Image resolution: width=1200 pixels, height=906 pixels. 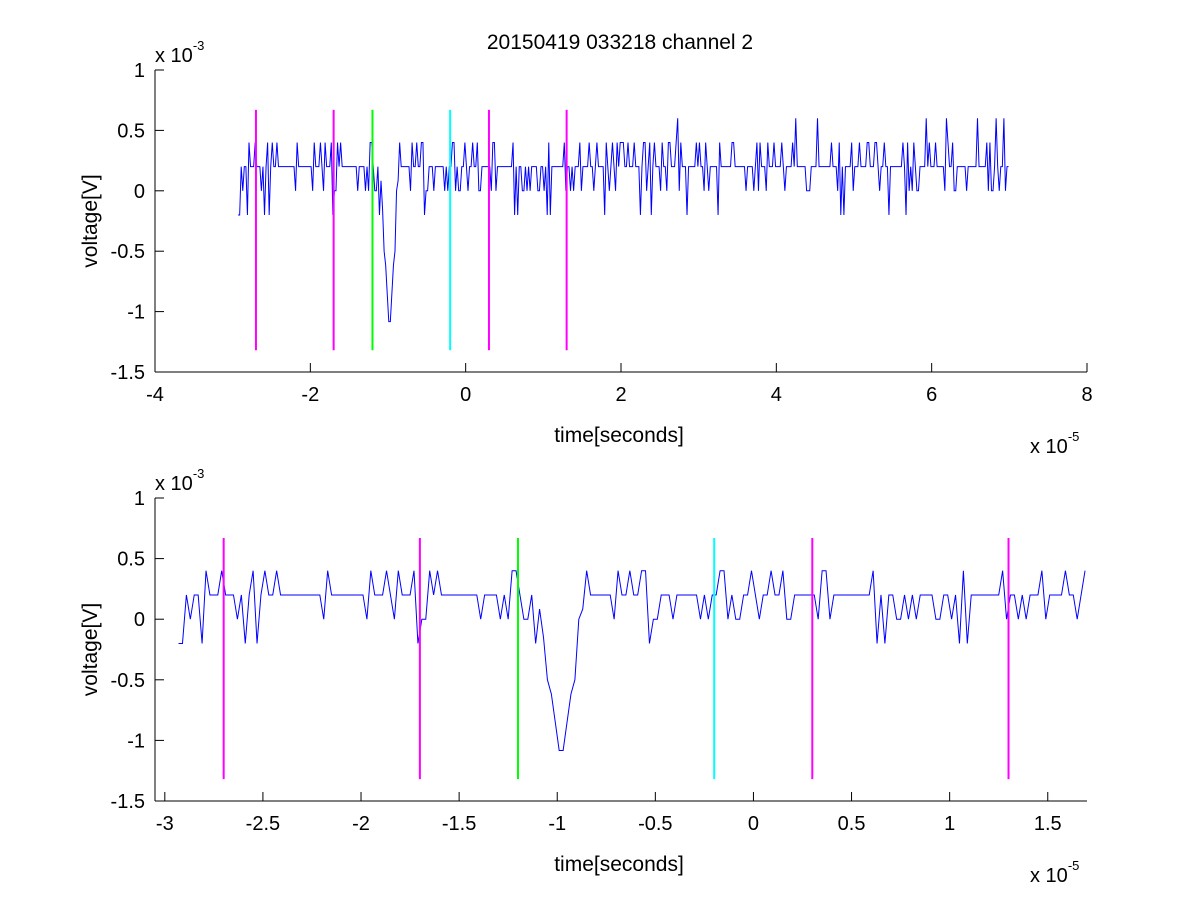 I want to click on x-tick-label: 4, so click(x=776, y=395).